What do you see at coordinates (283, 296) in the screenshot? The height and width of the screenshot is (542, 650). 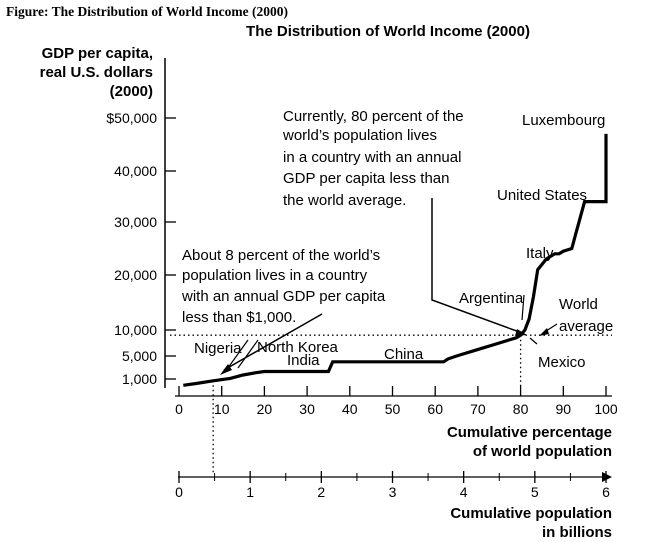 I see `annotation-8-line-3: with an annual GDP per capita` at bounding box center [283, 296].